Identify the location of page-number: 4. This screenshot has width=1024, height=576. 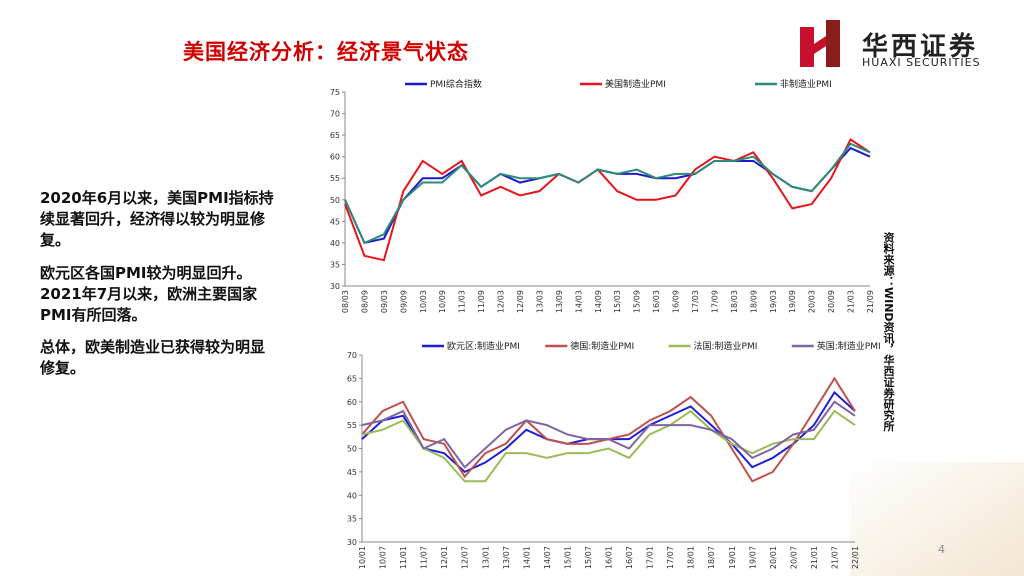
(941, 549).